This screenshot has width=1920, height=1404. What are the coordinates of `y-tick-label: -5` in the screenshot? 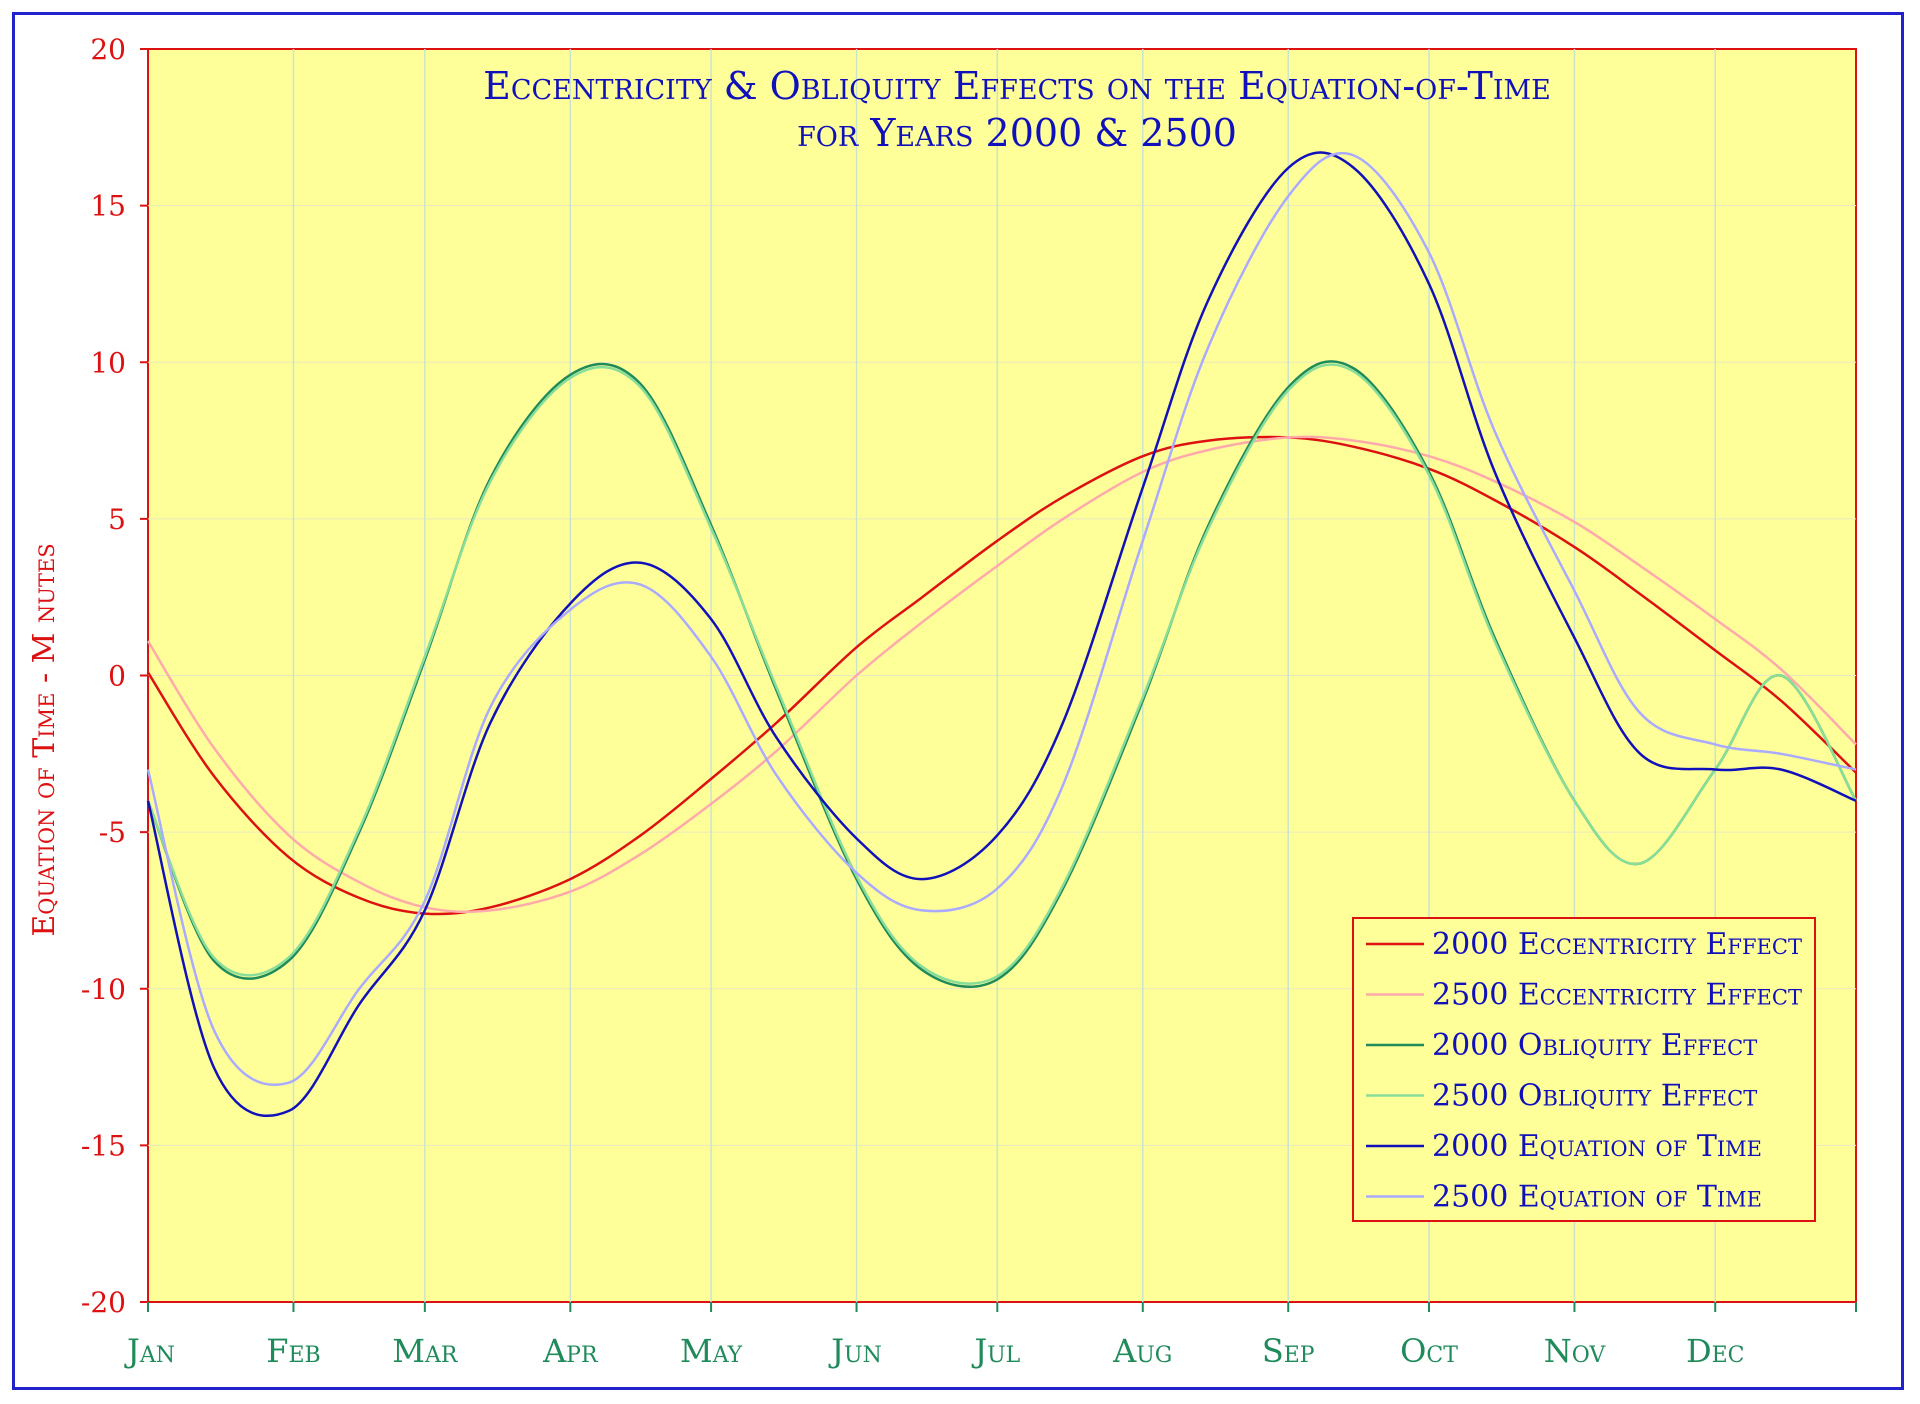 It's located at (112, 832).